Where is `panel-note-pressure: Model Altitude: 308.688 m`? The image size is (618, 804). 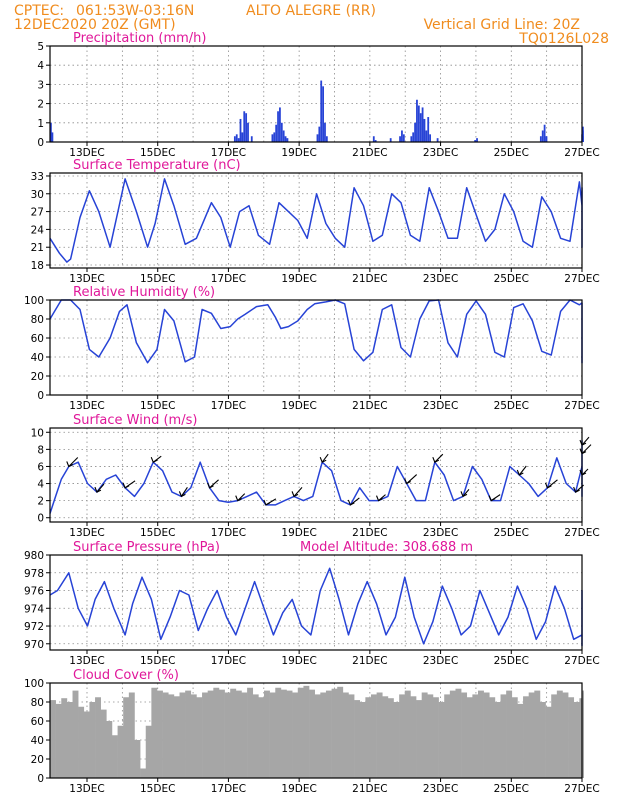 panel-note-pressure: Model Altitude: 308.688 m is located at coordinates (386, 547).